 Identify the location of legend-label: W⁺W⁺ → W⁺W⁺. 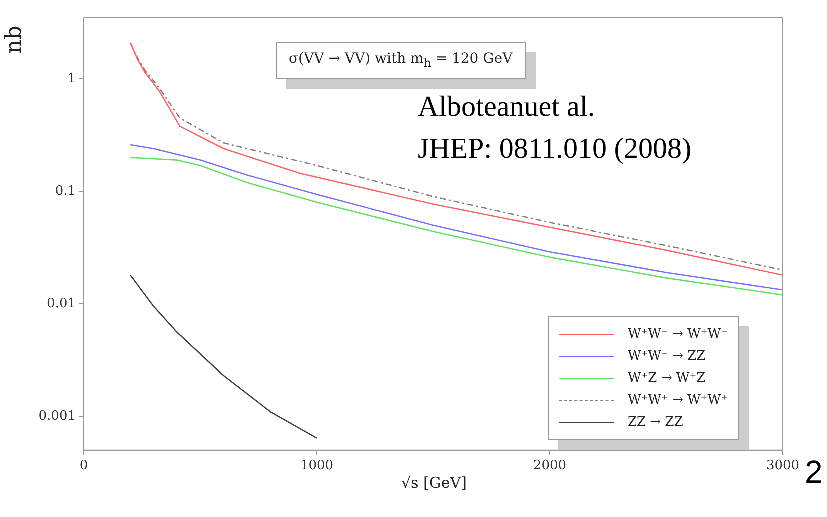
(678, 400).